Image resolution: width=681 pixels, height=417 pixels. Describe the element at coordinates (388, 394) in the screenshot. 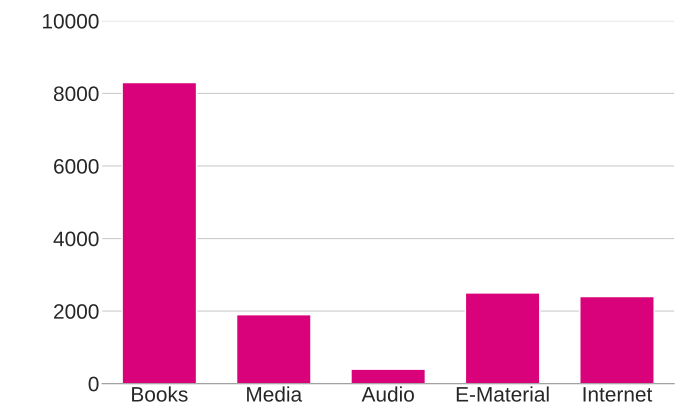

I see `x-tick-label: Audio` at that location.